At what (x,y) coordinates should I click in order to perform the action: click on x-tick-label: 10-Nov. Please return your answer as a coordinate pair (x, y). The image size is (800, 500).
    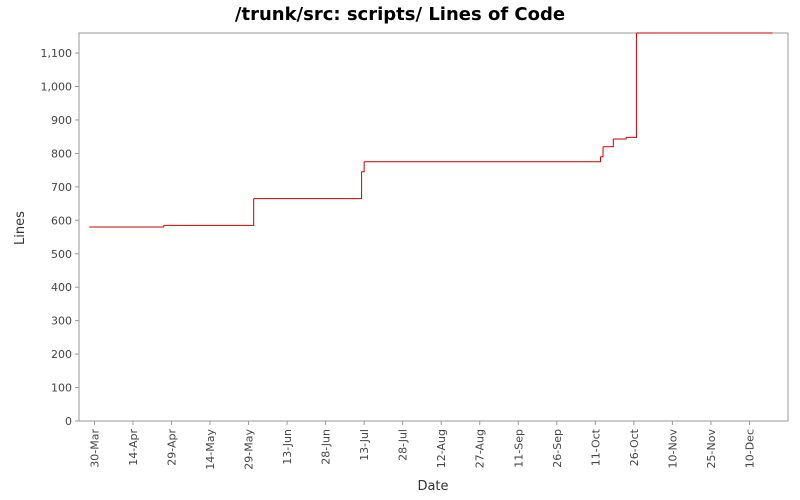
    Looking at the image, I should click on (672, 449).